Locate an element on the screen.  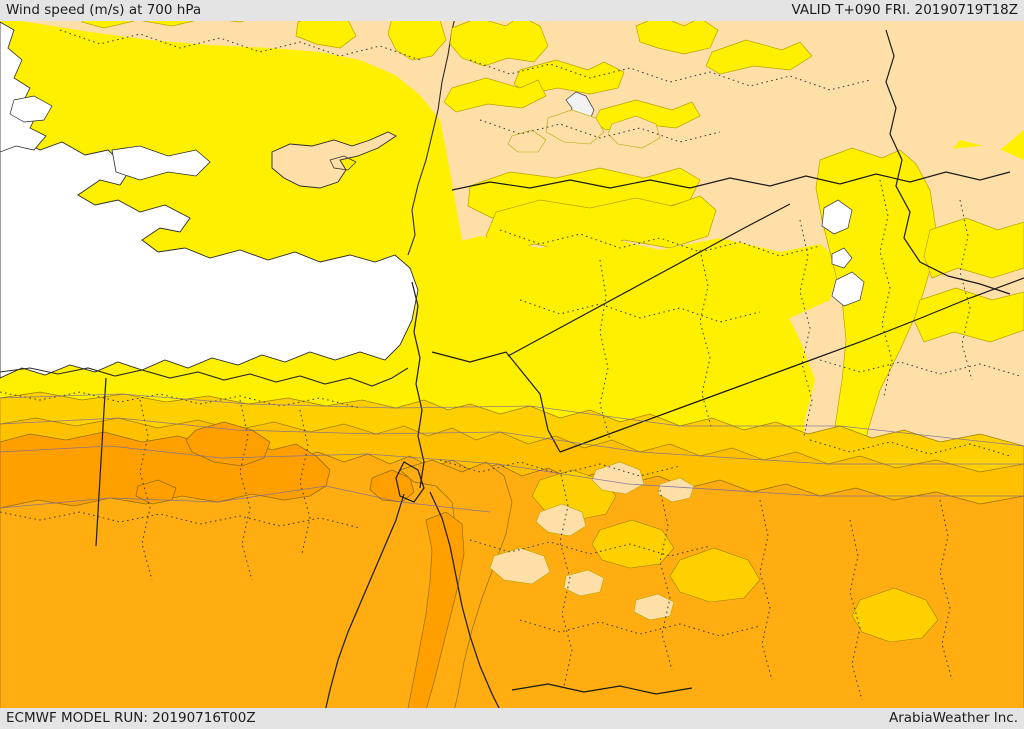
beige-enclaves-syria is located at coordinates (584, 131).